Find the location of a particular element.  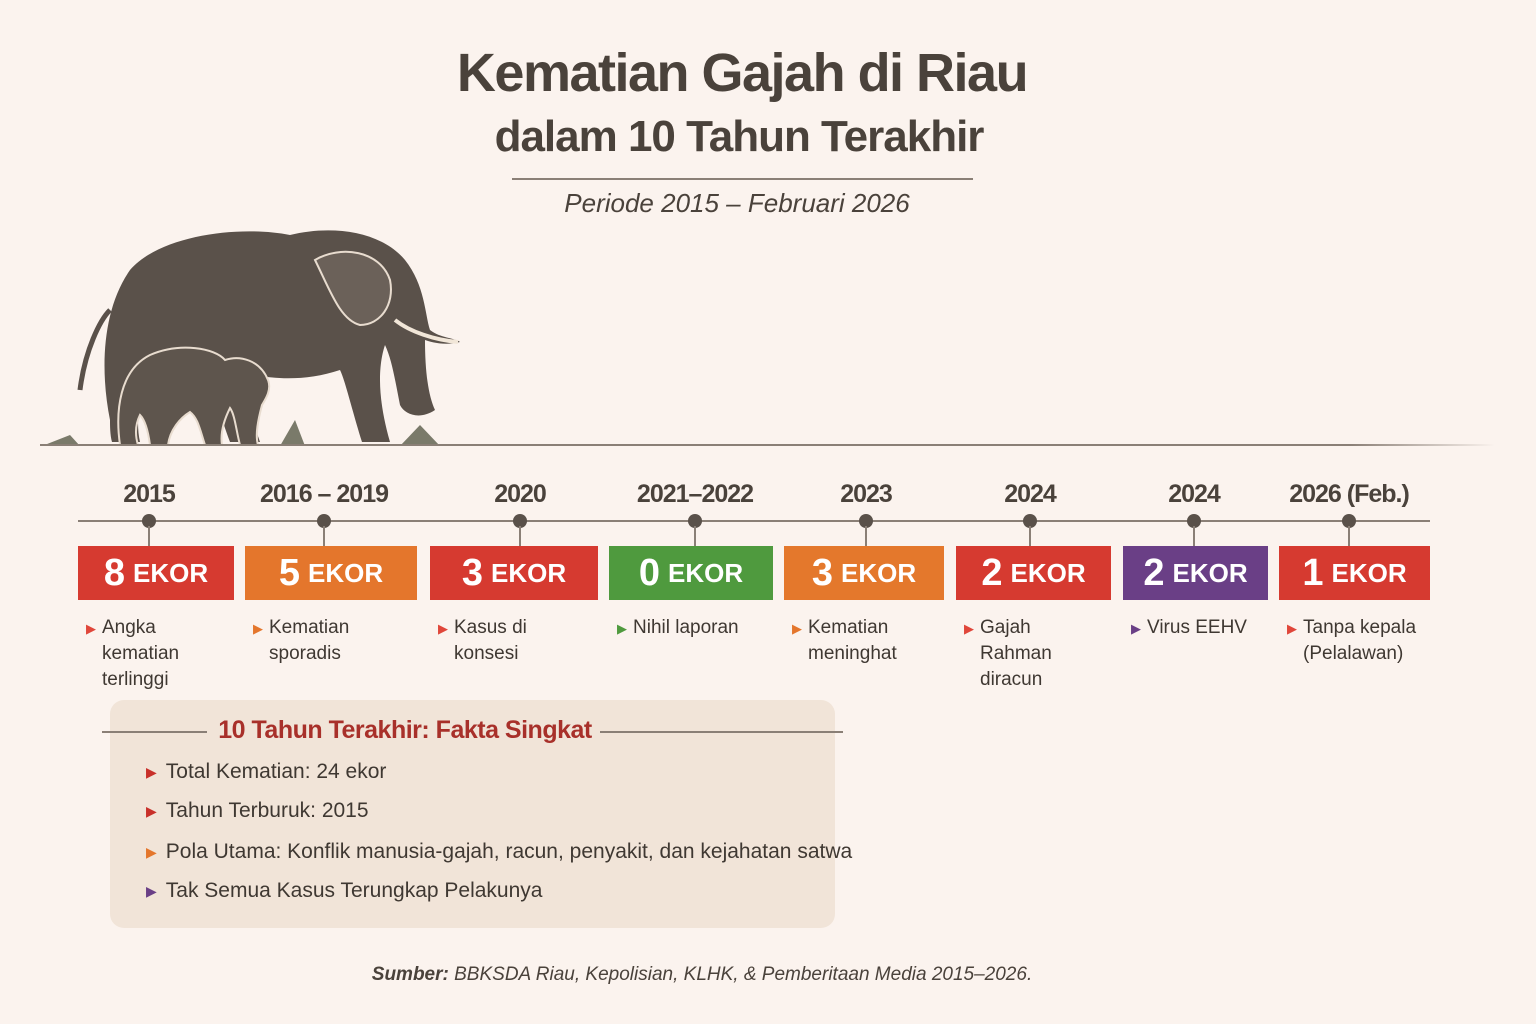

description-text: Gajah Rahman diracun is located at coordinates (1016, 653).